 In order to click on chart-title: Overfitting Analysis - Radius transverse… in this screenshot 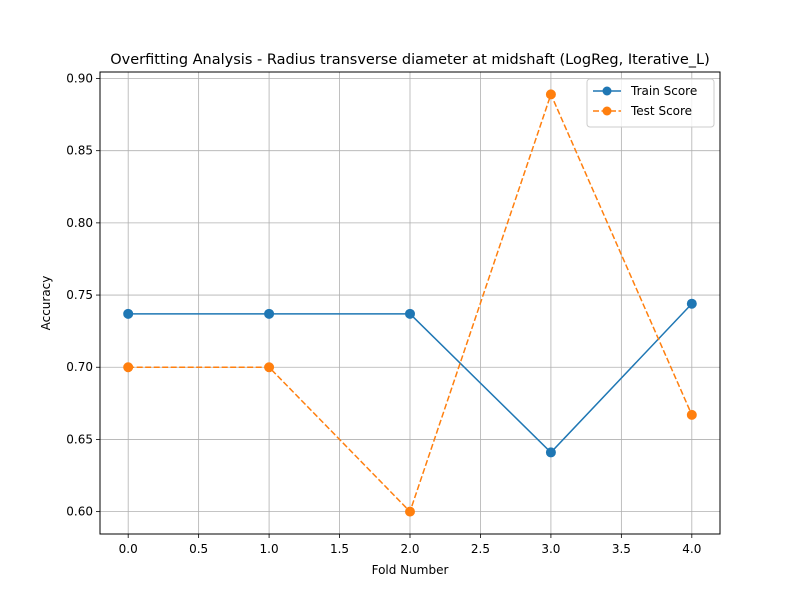, I will do `click(410, 60)`.